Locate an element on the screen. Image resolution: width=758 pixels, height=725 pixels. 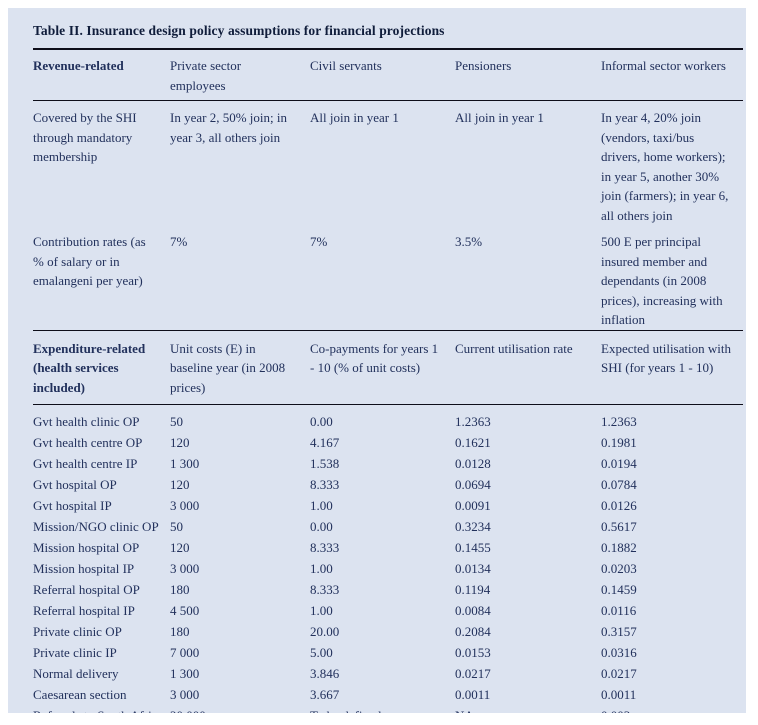
expenditure-header-rule is located at coordinates (388, 404).